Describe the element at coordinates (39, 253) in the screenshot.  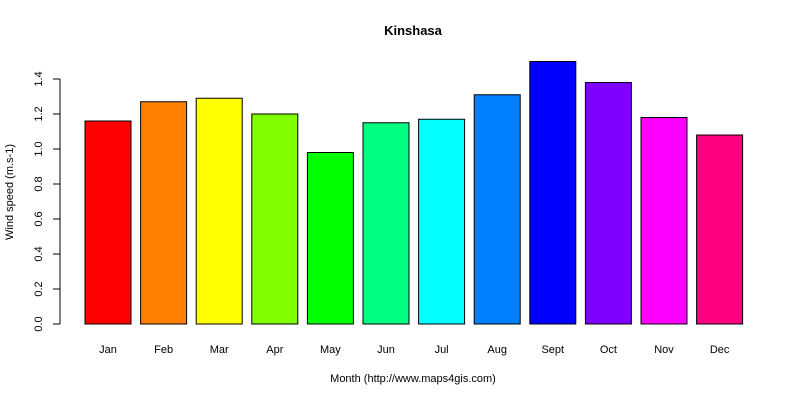
I see `y-tick-label: 0.4` at that location.